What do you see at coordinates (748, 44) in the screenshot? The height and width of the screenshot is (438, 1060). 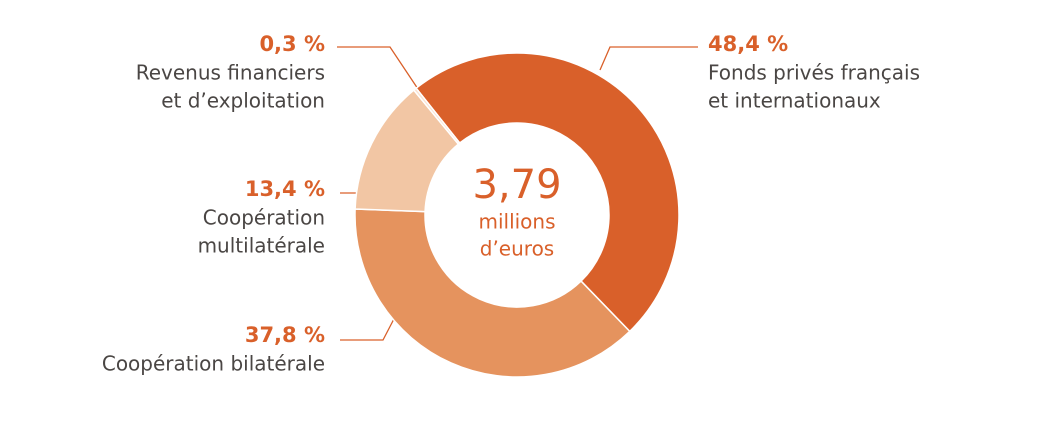 I see `value-label: 48,4 %` at bounding box center [748, 44].